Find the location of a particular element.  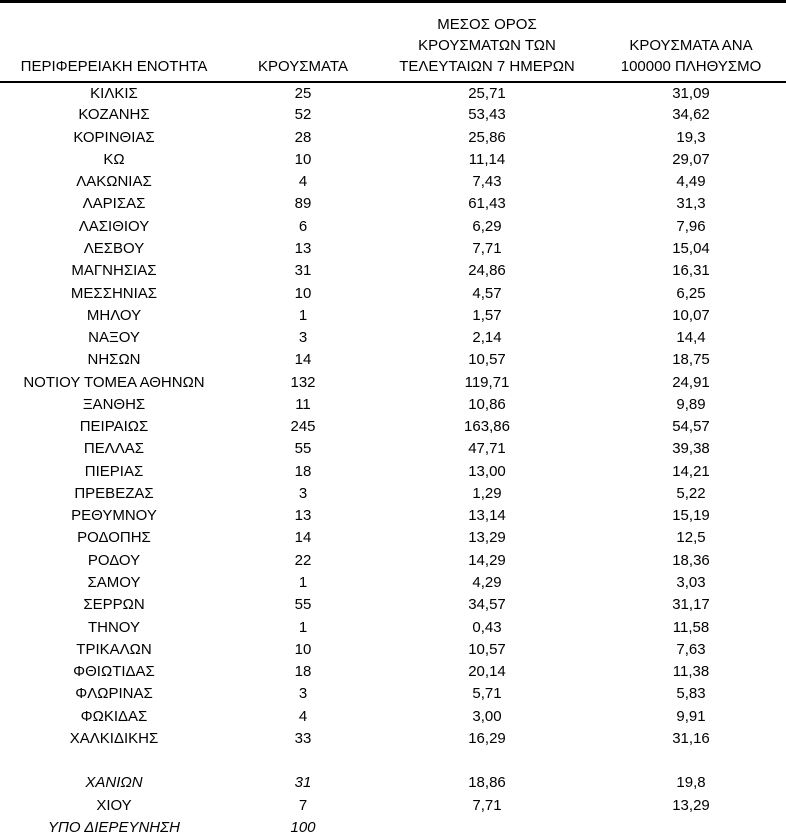

table-row: ΛΑΣΙΘΙΟΥ 6 6,29 7,96 is located at coordinates (393, 227).